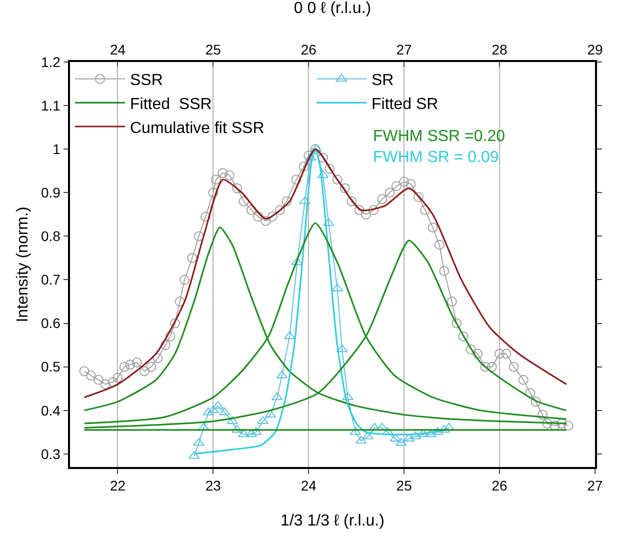 The width and height of the screenshot is (623, 541). What do you see at coordinates (213, 486) in the screenshot?
I see `x-tick-label: 23` at bounding box center [213, 486].